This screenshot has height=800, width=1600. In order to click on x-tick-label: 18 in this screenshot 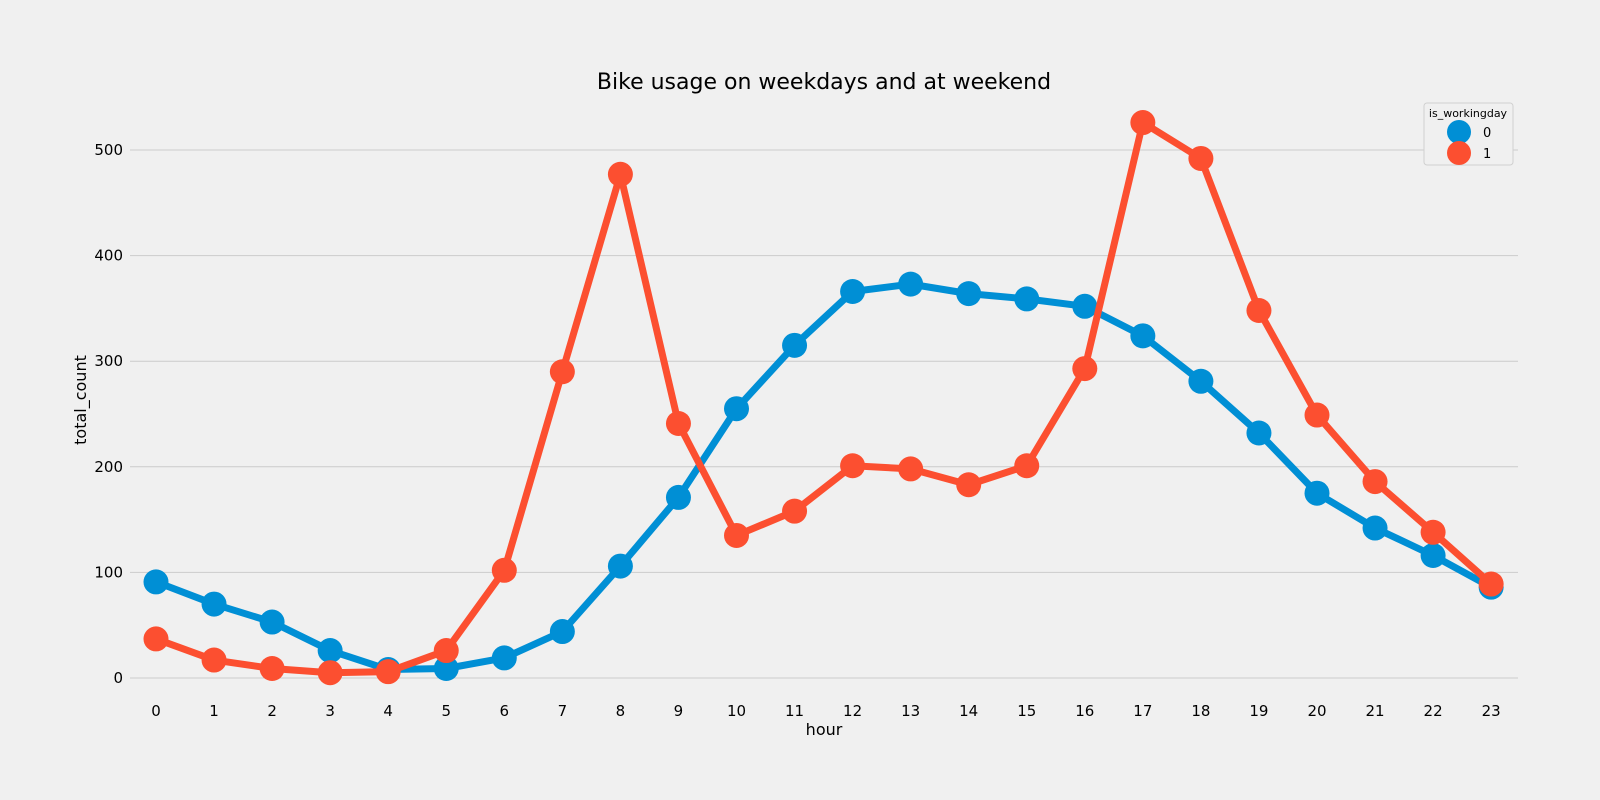, I will do `click(1200, 711)`.